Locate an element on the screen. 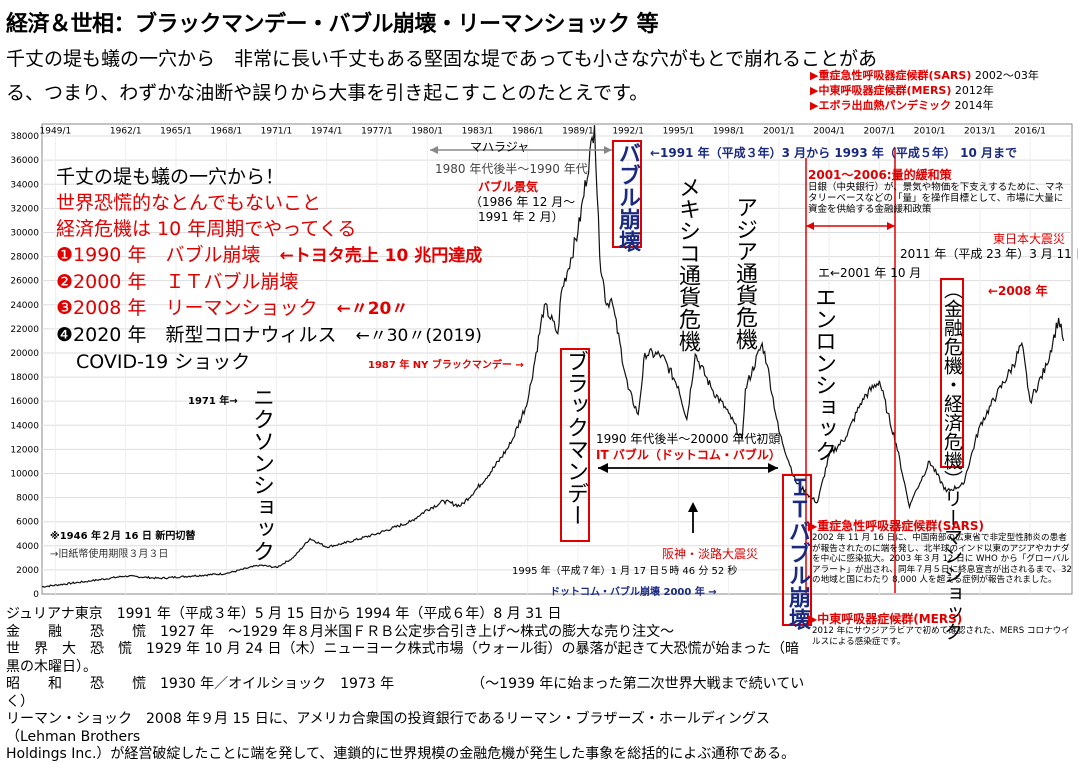 This screenshot has width=1078, height=764. x-tick-label: 1998/1 is located at coordinates (729, 132).